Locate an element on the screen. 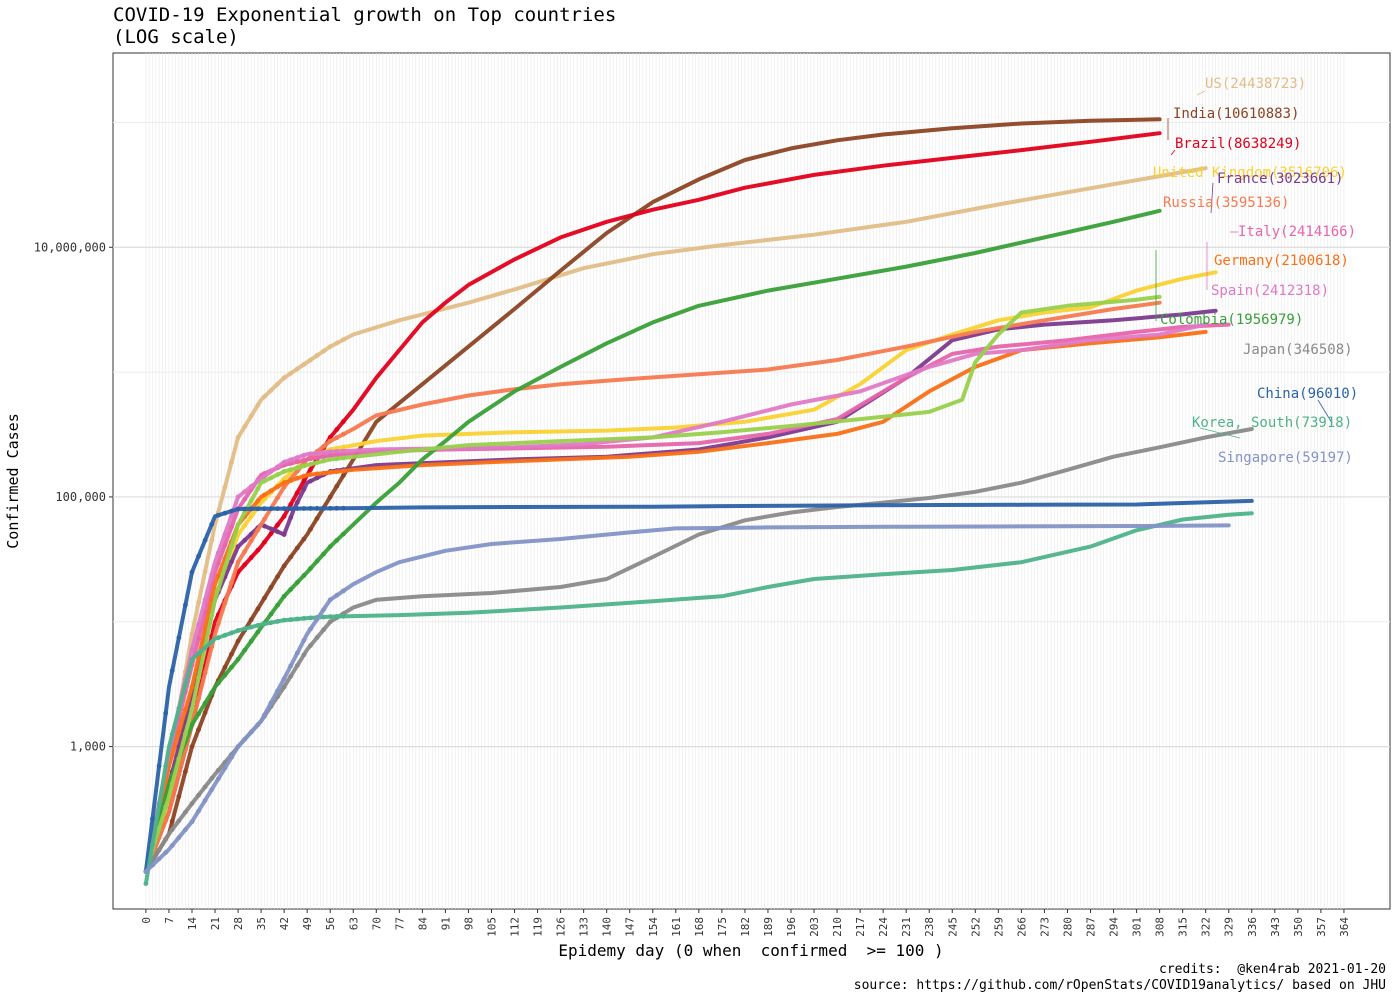  x-tick-label: 210 is located at coordinates (837, 927).